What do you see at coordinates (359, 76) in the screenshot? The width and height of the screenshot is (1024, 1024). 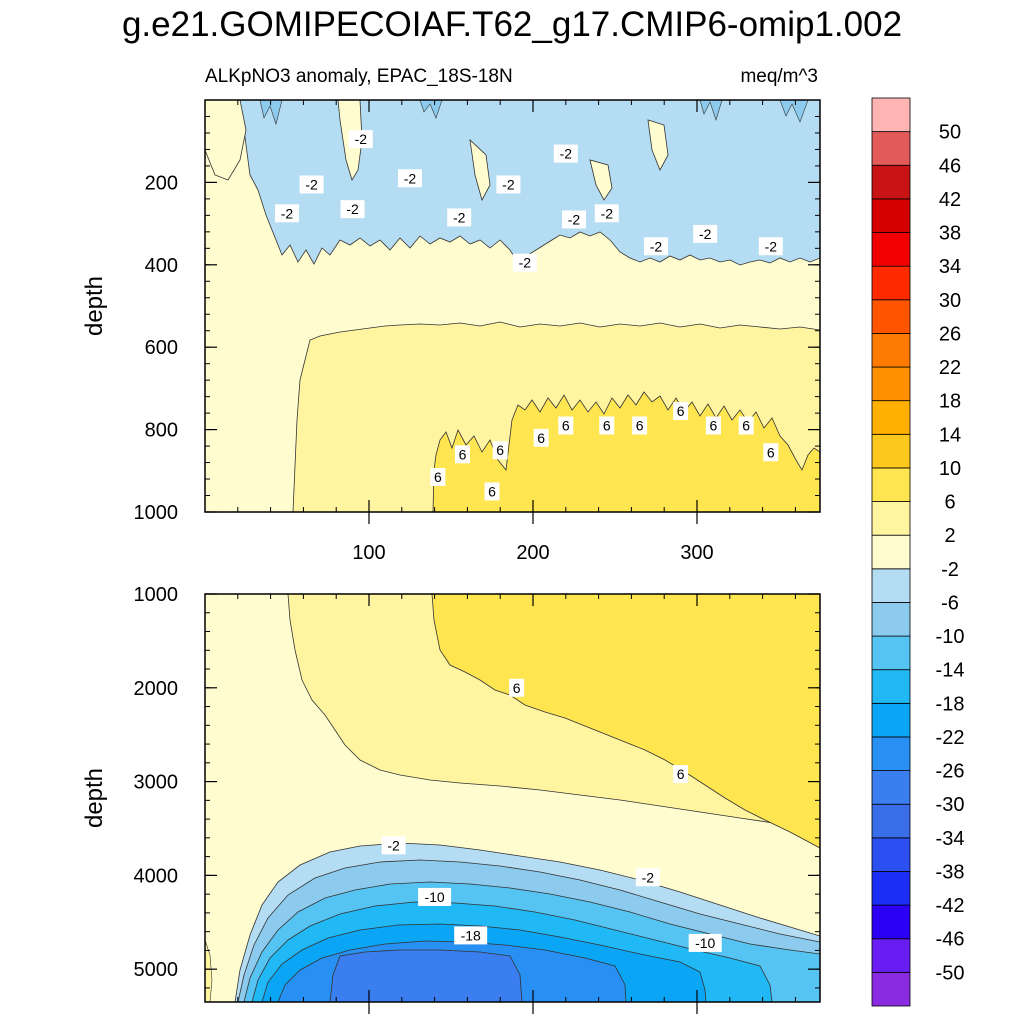 I see `upper-left-label: ALKpNO3 anomaly, EPAC_18S-18N` at bounding box center [359, 76].